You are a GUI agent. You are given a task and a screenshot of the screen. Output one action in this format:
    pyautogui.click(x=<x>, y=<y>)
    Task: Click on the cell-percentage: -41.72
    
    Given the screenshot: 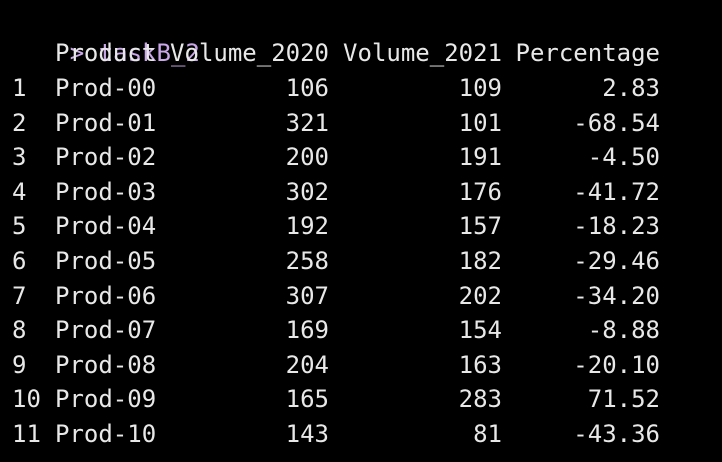 What is the action you would take?
    pyautogui.click(x=616, y=191)
    